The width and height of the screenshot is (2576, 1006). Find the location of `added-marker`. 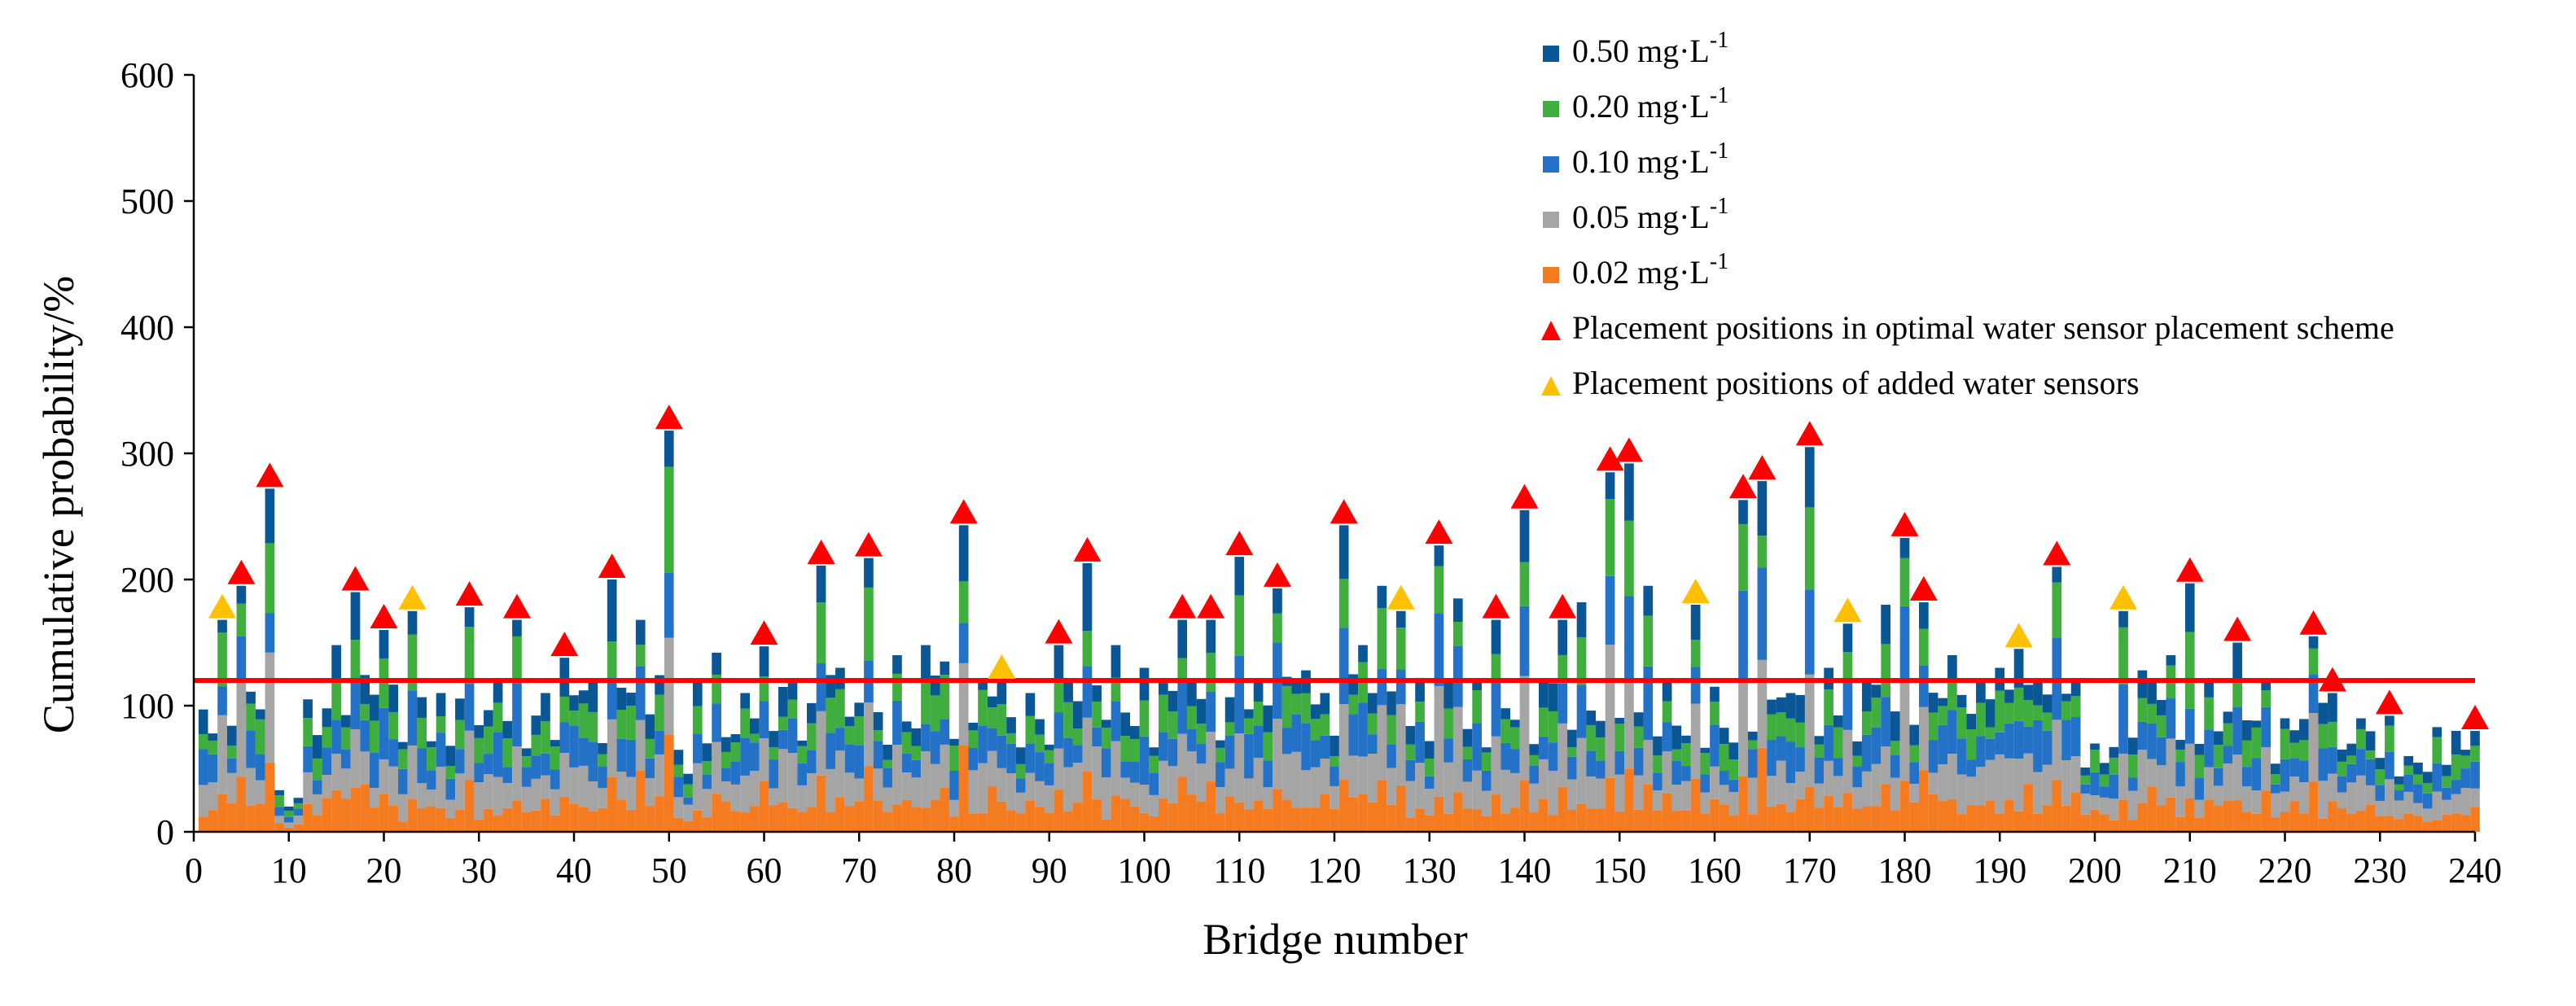

added-marker is located at coordinates (412, 597).